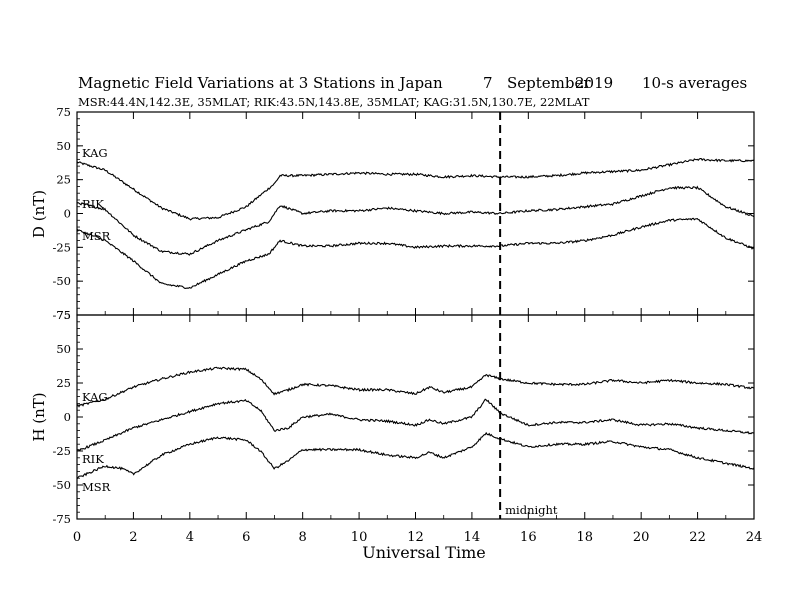  I want to click on midnight-label: midnight, so click(531, 510).